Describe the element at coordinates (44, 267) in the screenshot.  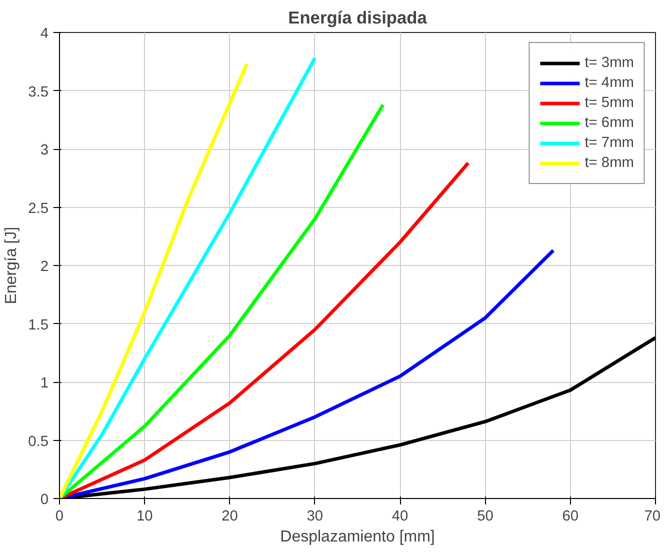
I see `y-tick-label: 2` at that location.